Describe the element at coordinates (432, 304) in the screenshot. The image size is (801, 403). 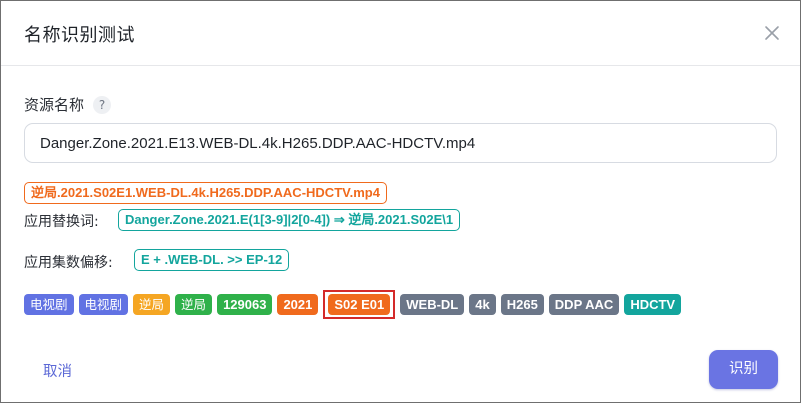
I see `tag-source: WEB-DL` at that location.